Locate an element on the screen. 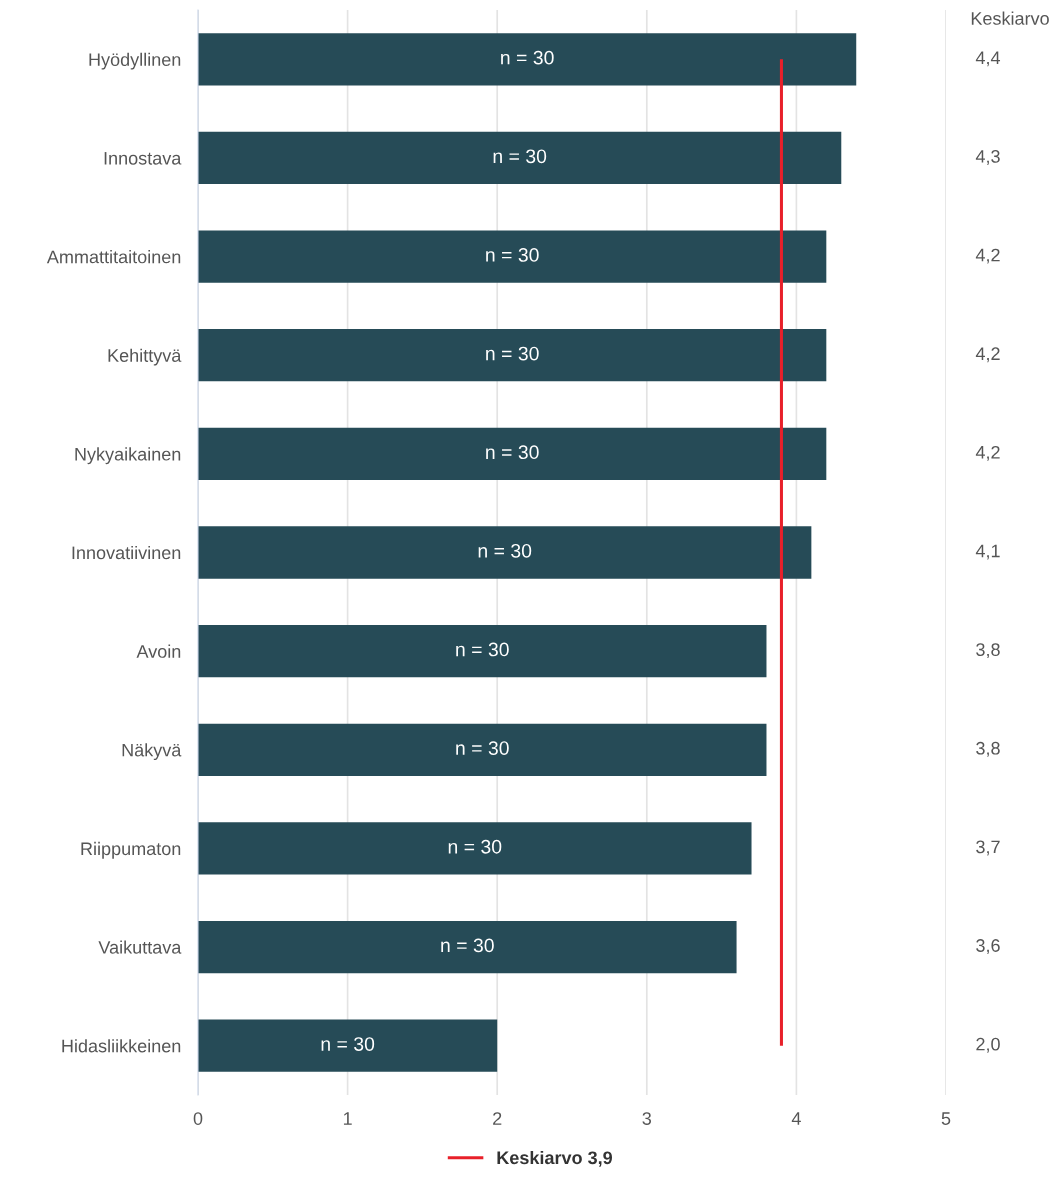 Image resolution: width=1062 pixels, height=1184 pixels. y-tick-label: Nykyaikainen is located at coordinates (128, 456).